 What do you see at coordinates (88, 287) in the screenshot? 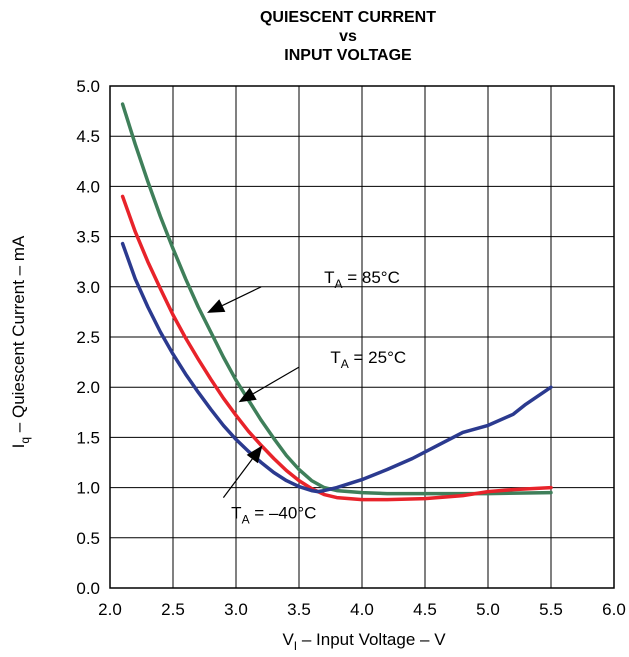
I see `y-tick-label: 3.0` at bounding box center [88, 287].